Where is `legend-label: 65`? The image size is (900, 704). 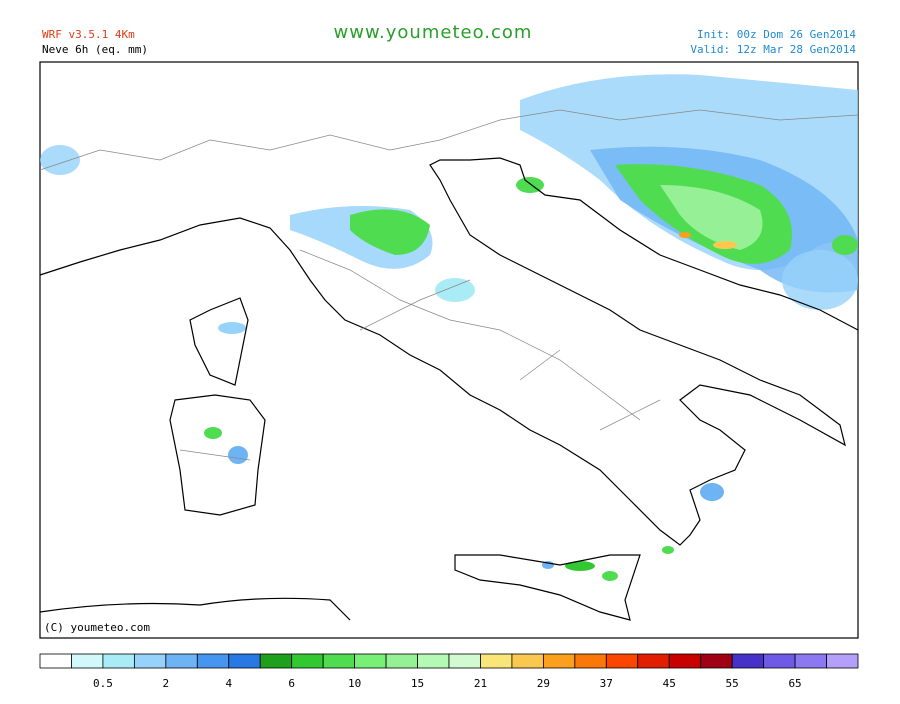 legend-label: 65 is located at coordinates (794, 683).